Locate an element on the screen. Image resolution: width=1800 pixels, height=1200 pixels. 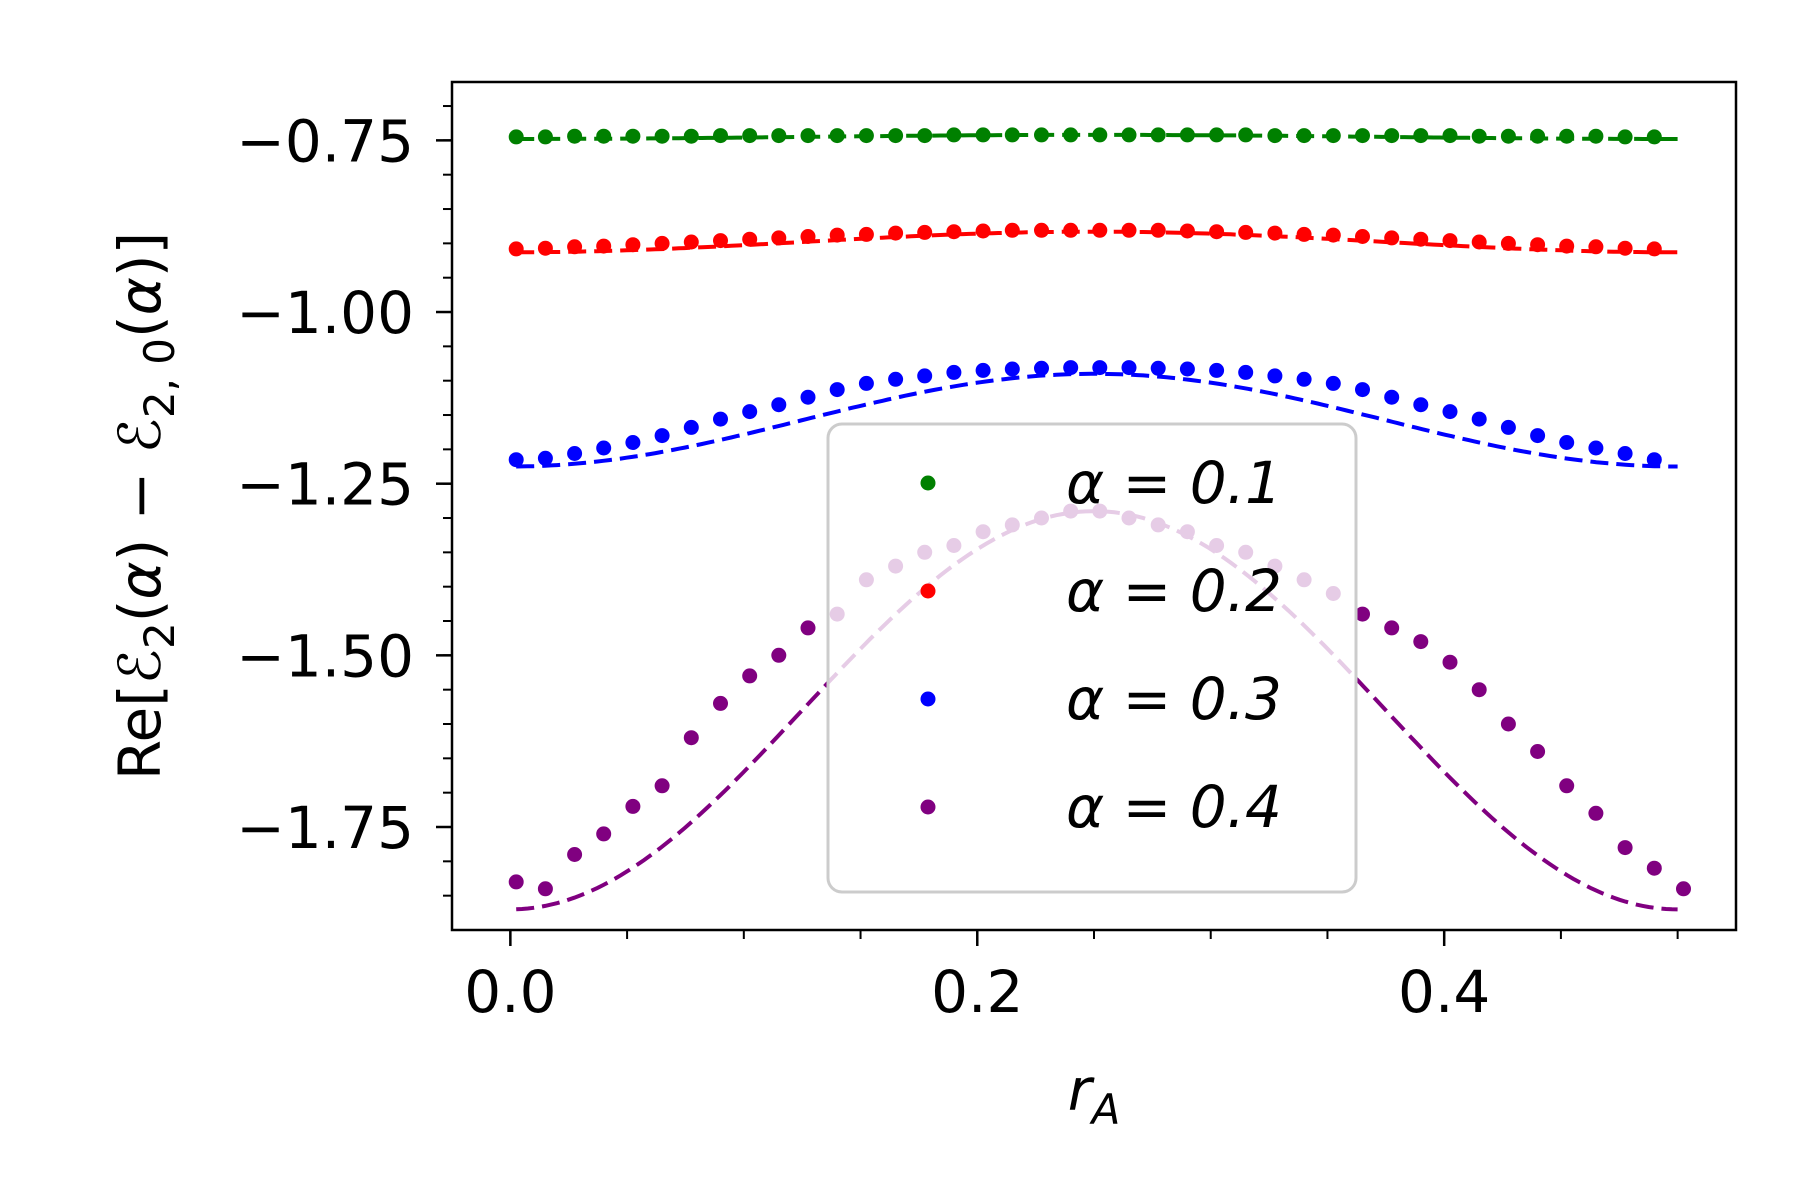
x-tick-label: 0.2 is located at coordinates (977, 992).